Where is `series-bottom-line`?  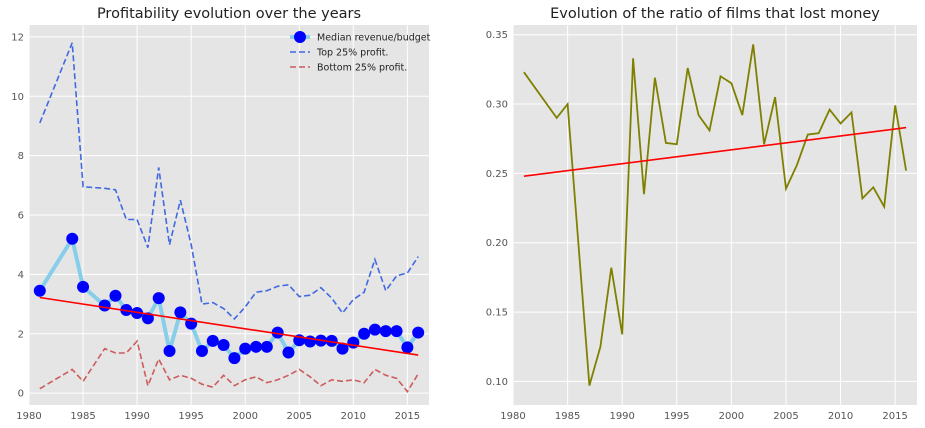 series-bottom-line is located at coordinates (229, 366).